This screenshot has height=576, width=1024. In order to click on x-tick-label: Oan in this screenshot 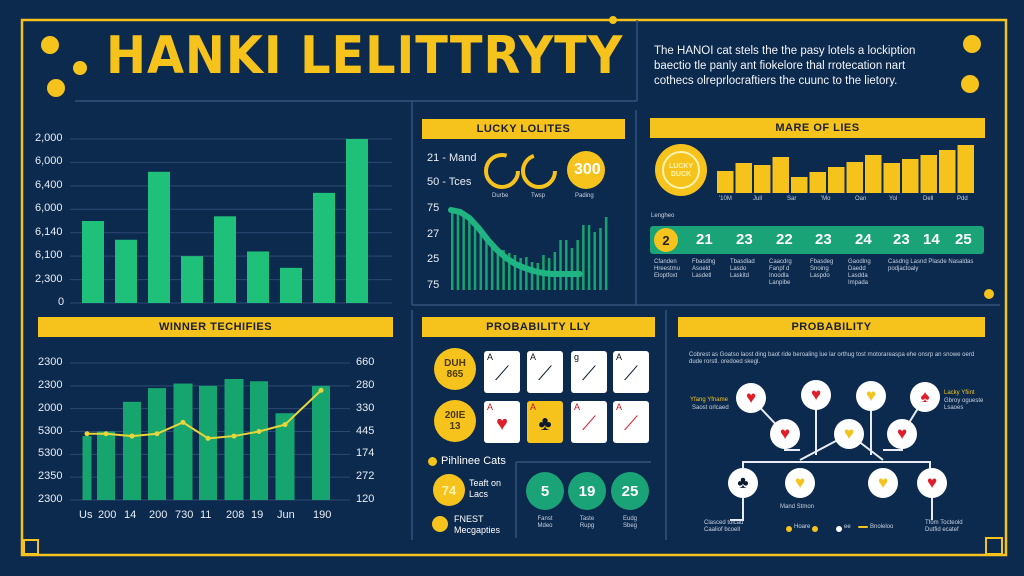, I will do `click(861, 199)`.